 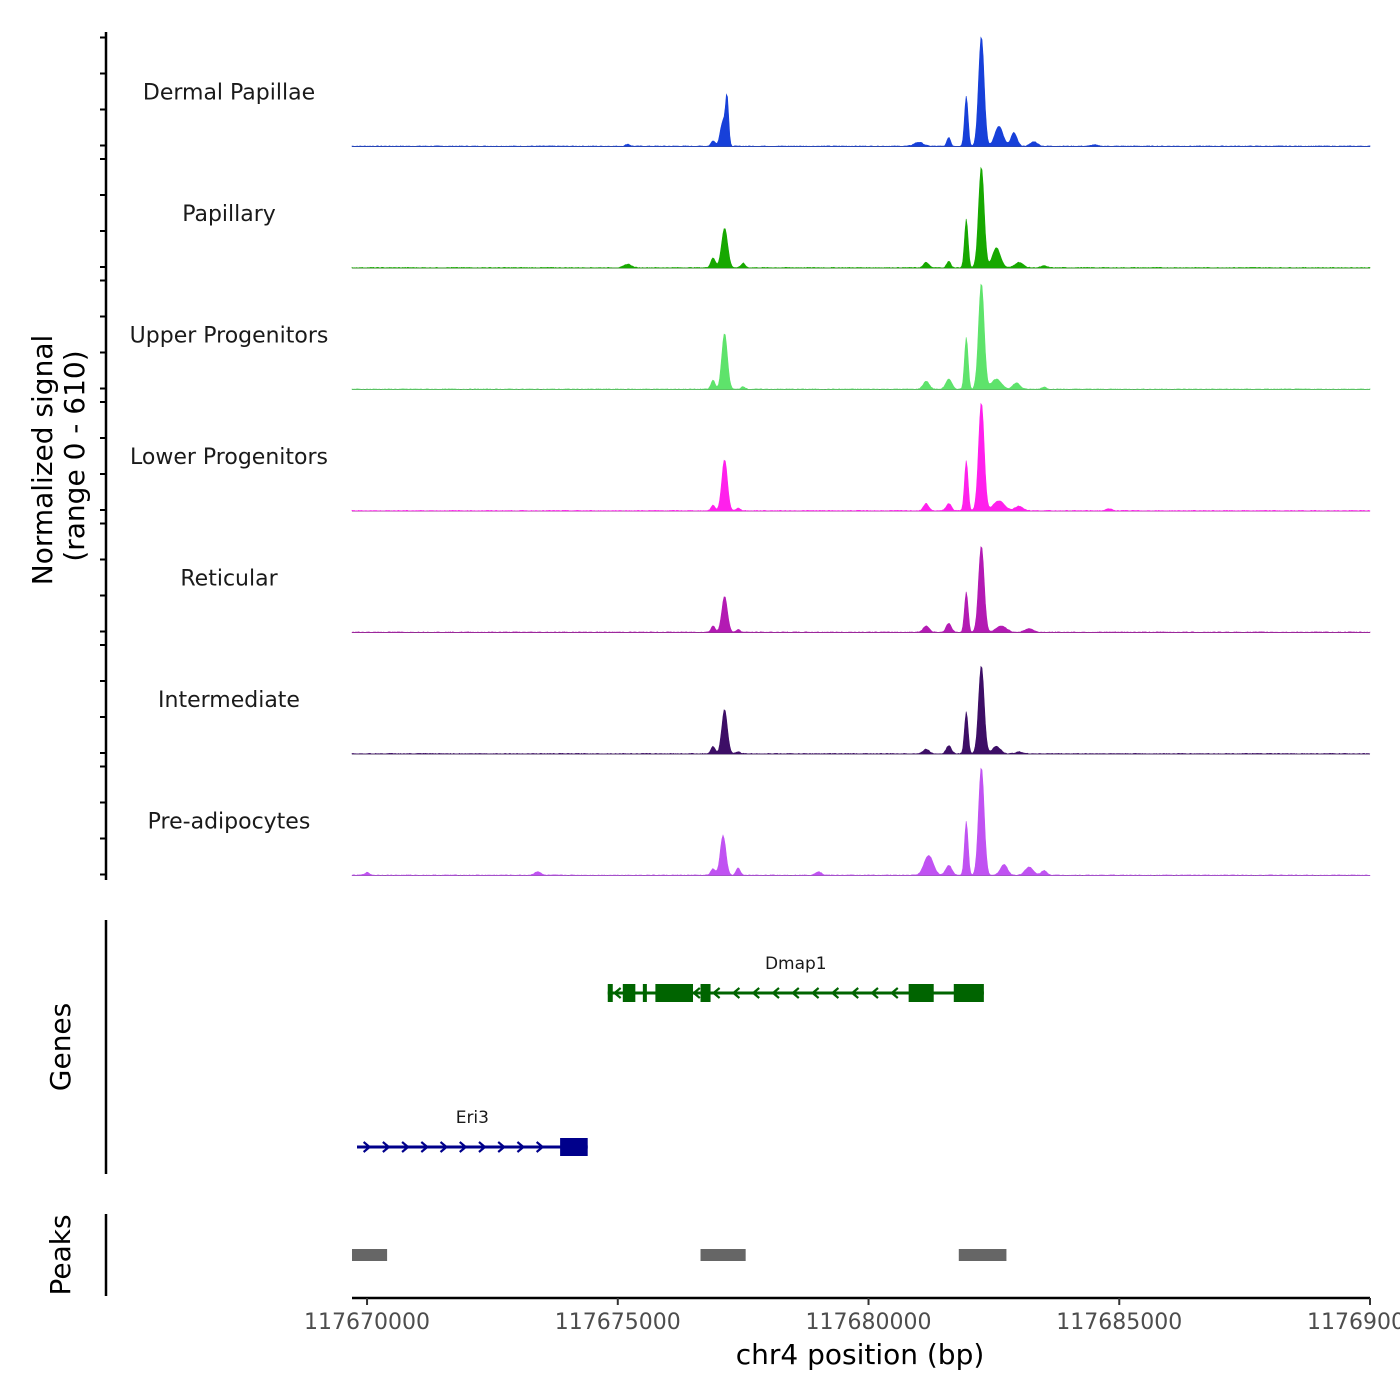 I want to click on track-dermal-papillae: Dermal Papillae, so click(x=757, y=91).